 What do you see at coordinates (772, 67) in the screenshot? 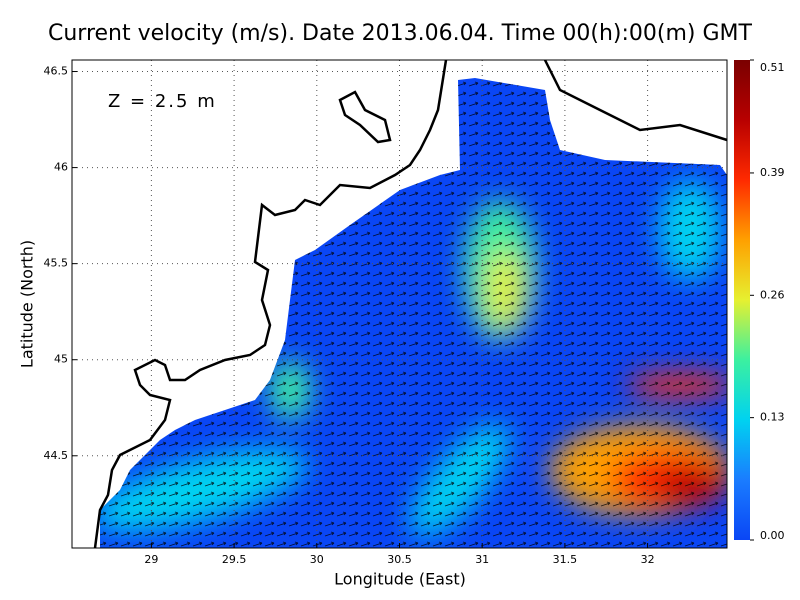
I see `colorbar-tick-label: 0.51` at bounding box center [772, 67].